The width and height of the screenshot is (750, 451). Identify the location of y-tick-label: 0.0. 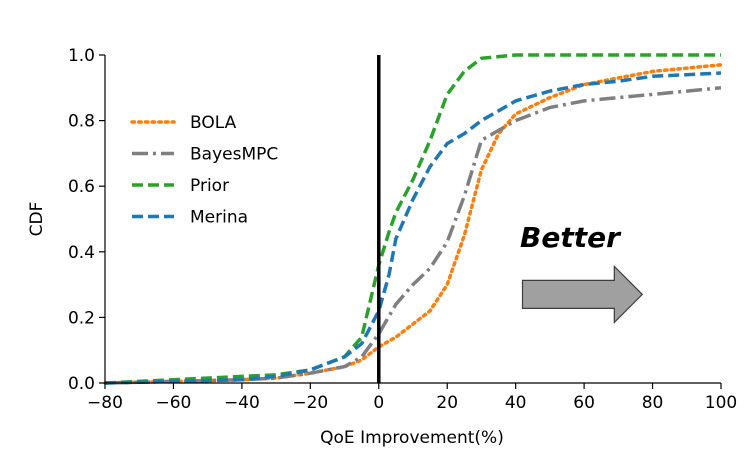
(81, 384).